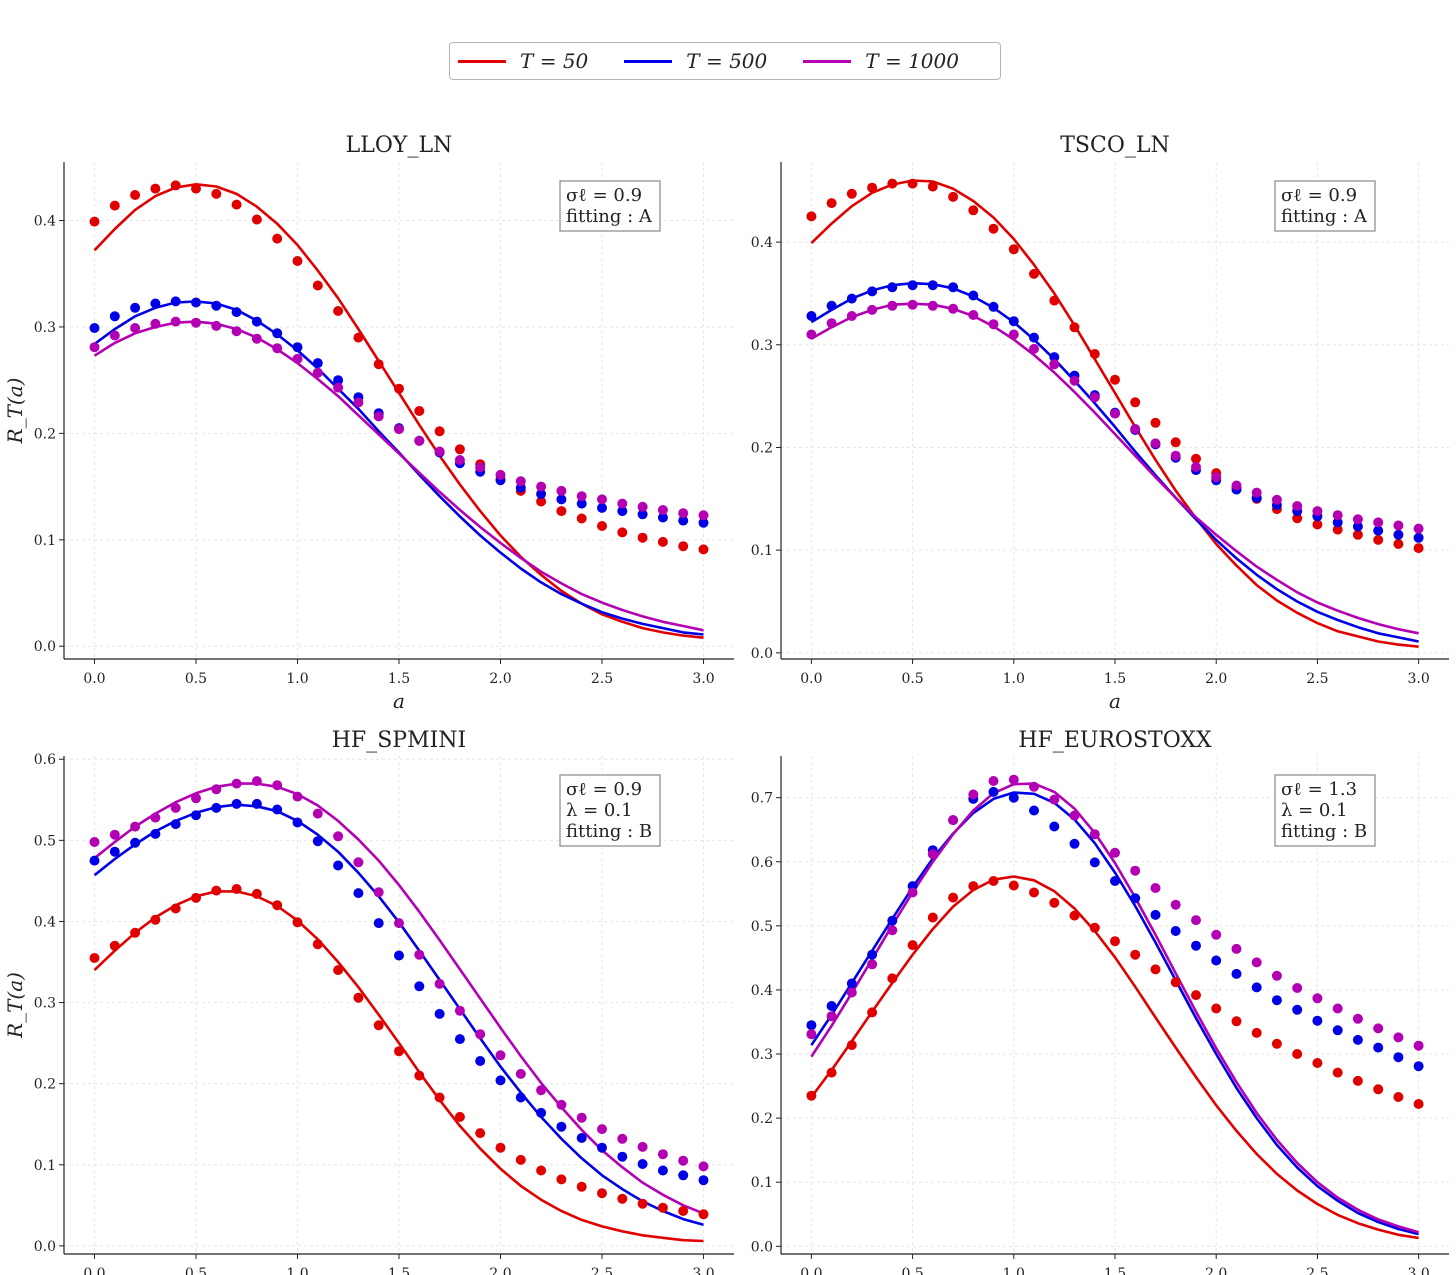  I want to click on y-tick-label: 0.0, so click(45, 647).